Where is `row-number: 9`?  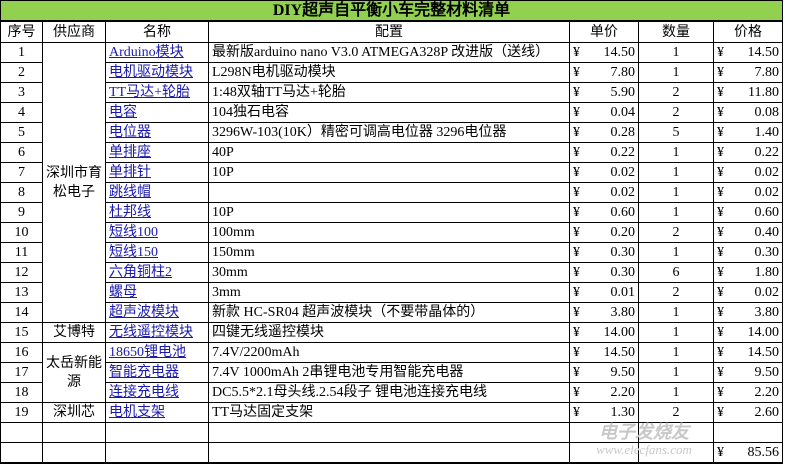 row-number: 9 is located at coordinates (21, 212).